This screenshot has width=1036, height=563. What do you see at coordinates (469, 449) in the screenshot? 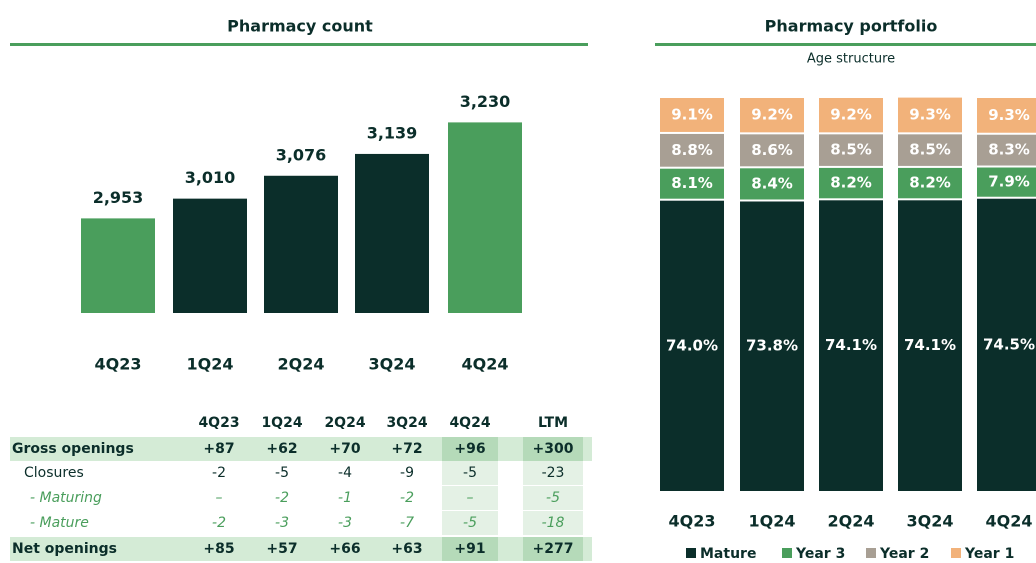
I see `cell: +96` at bounding box center [469, 449].